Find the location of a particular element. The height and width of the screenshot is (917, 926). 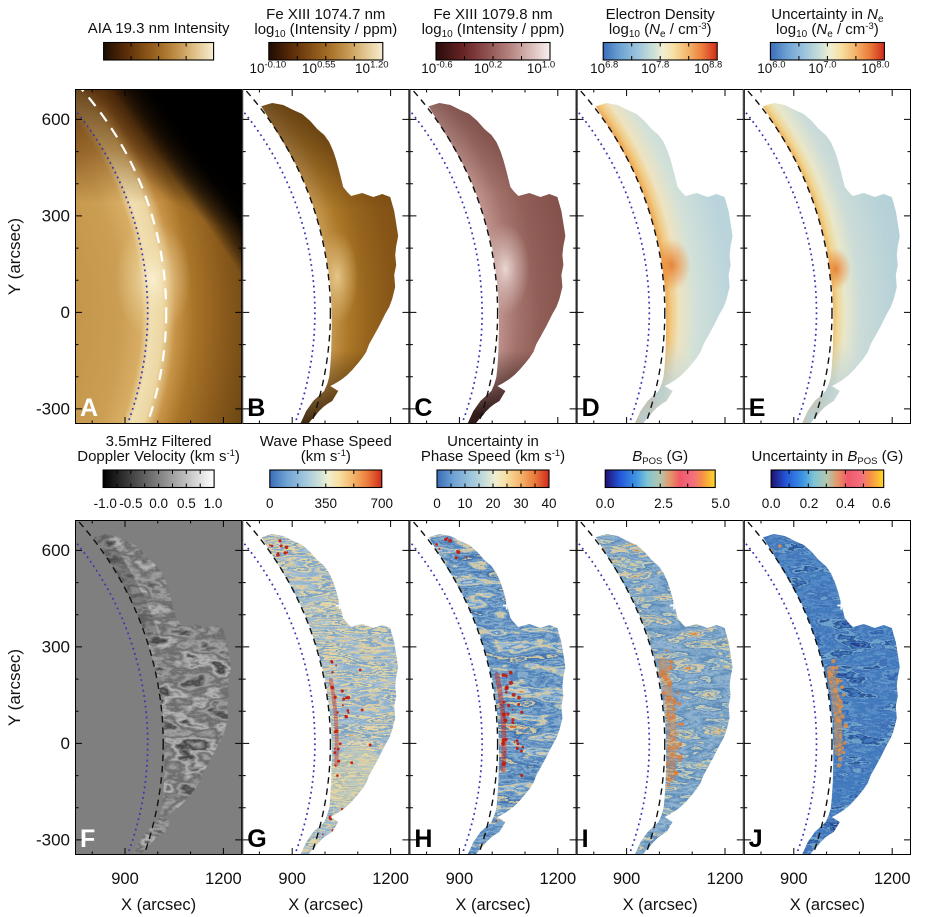

svg-text: F is located at coordinates (87, 839).